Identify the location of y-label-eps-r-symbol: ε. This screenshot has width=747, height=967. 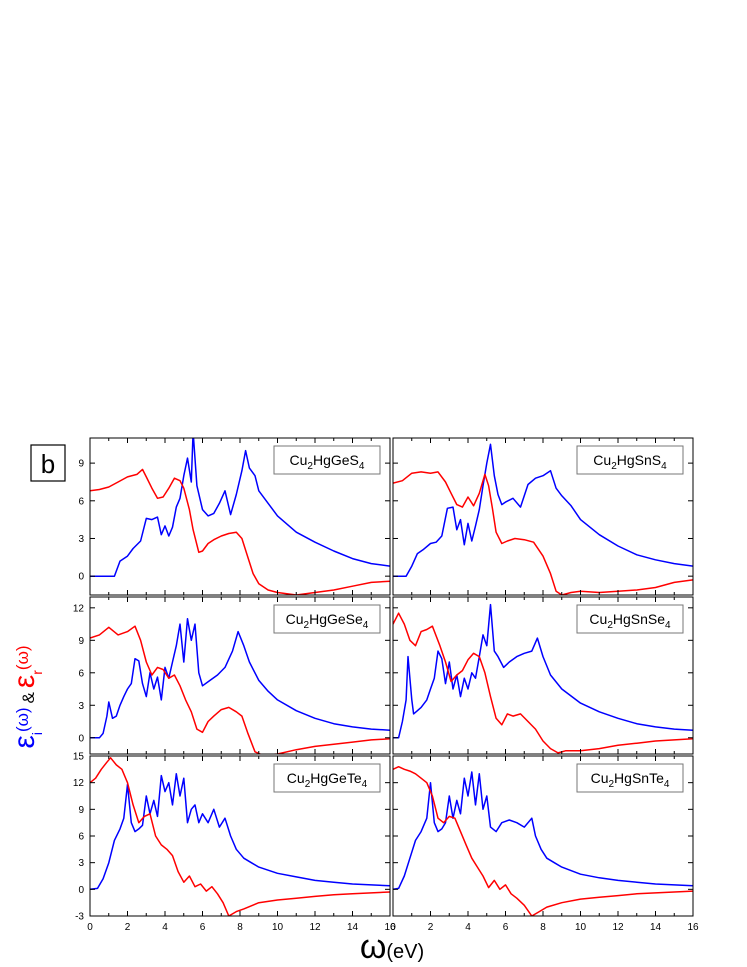
(24, 681).